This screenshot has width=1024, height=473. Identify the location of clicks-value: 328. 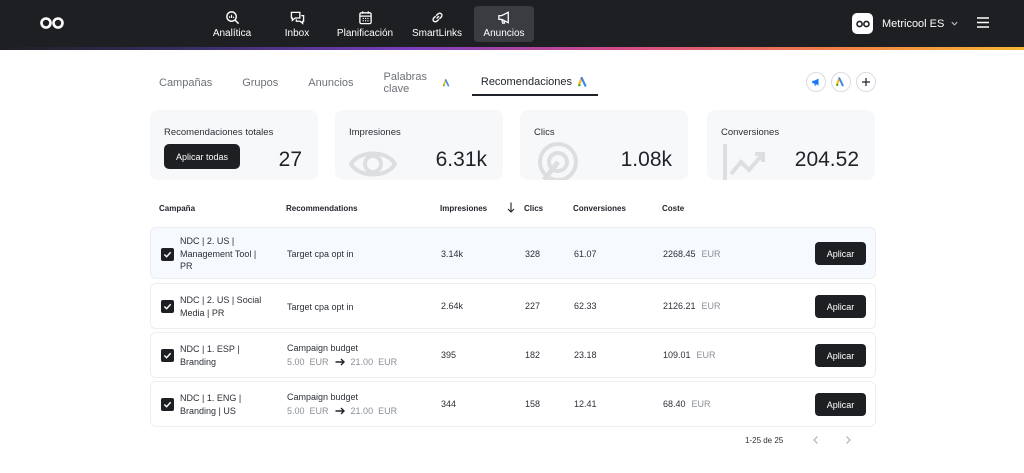
(533, 254).